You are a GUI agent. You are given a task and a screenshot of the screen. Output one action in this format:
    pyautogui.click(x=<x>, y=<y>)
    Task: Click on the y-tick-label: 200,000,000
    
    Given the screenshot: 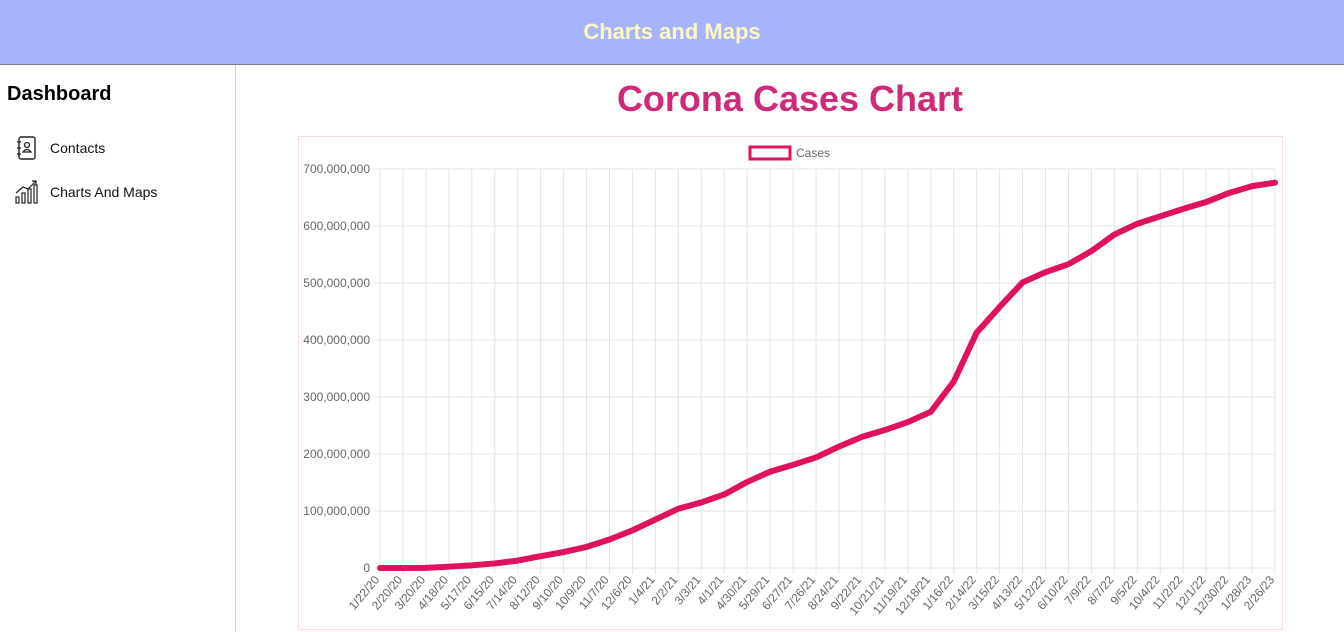 What is the action you would take?
    pyautogui.click(x=336, y=454)
    